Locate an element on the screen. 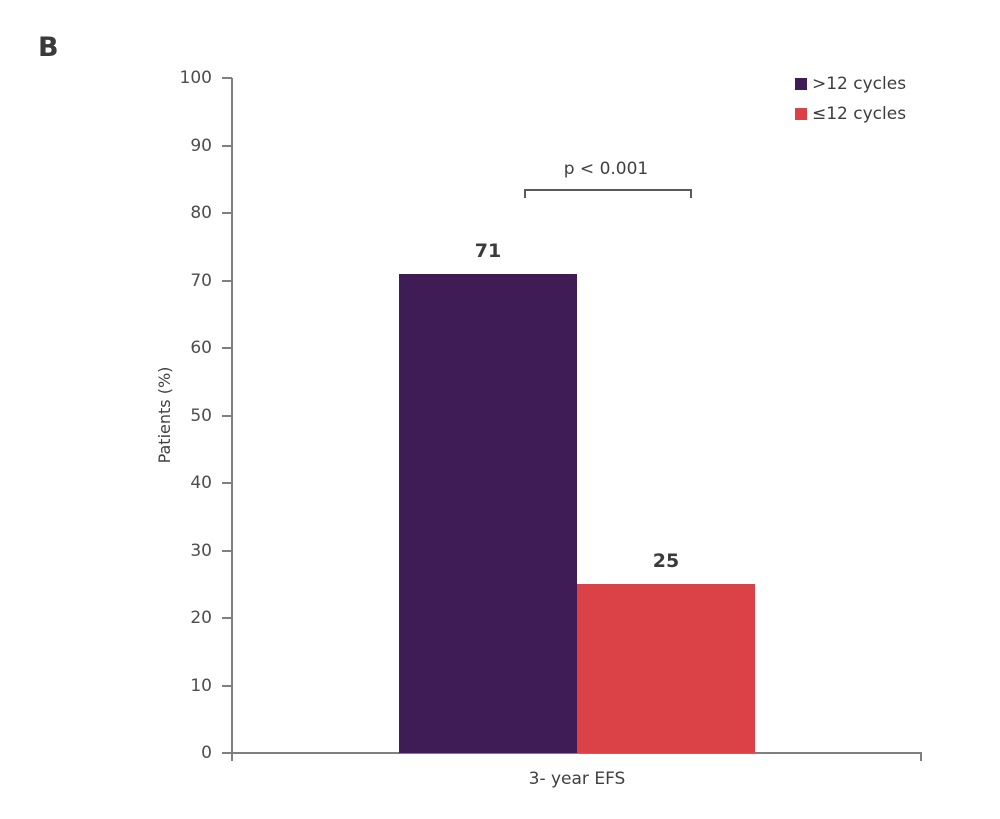 The image size is (1000, 819). y-tick-label-50: 50 is located at coordinates (201, 415).